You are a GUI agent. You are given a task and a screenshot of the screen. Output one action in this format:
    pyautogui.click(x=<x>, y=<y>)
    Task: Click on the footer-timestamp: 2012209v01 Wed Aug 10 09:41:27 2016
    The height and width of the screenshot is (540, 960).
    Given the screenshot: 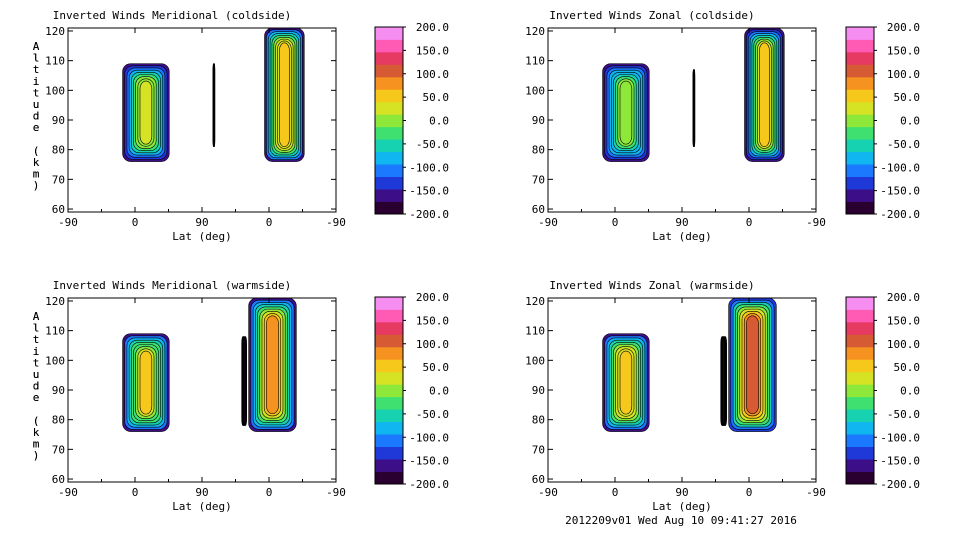 What is the action you would take?
    pyautogui.click(x=681, y=520)
    